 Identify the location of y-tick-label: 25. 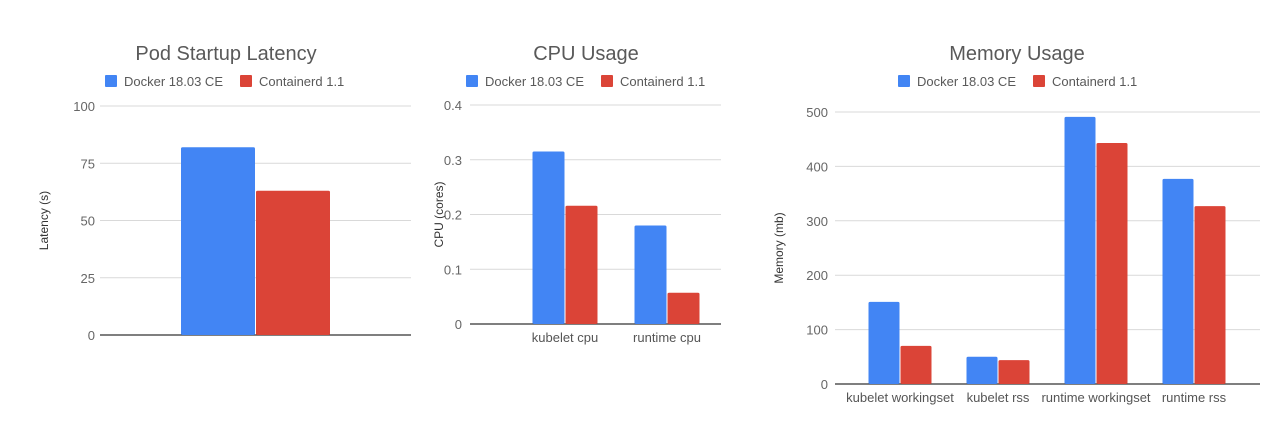
(88, 278).